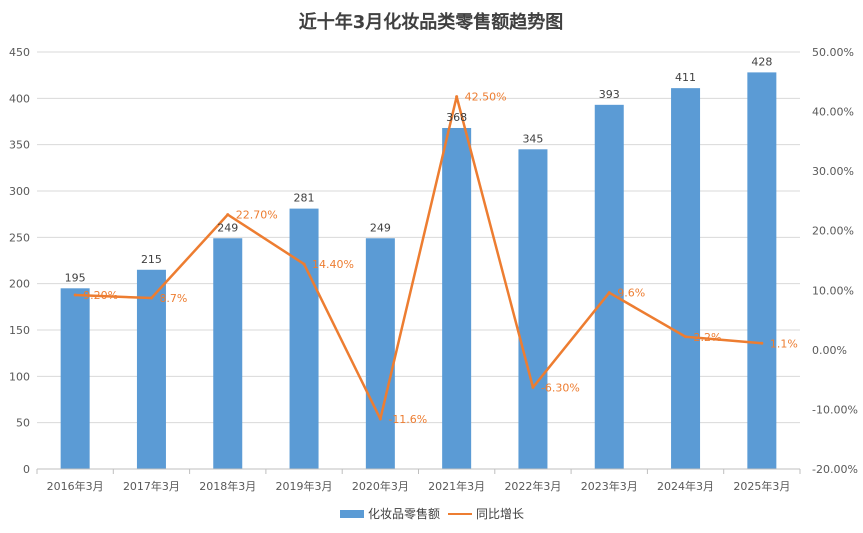 This screenshot has height=533, width=863. I want to click on growth-value-label: 2.2%, so click(708, 337).